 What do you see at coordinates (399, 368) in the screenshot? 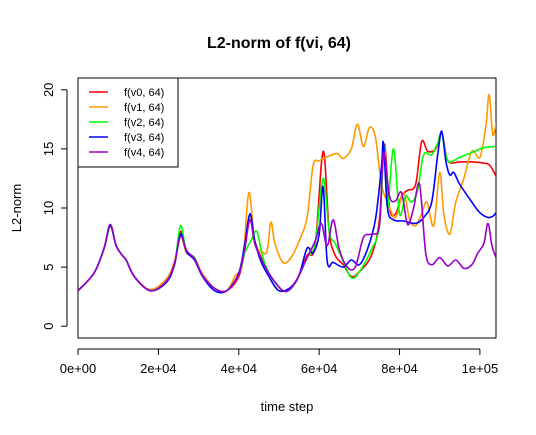
I see `x-tick-label: 8e+04` at bounding box center [399, 368].